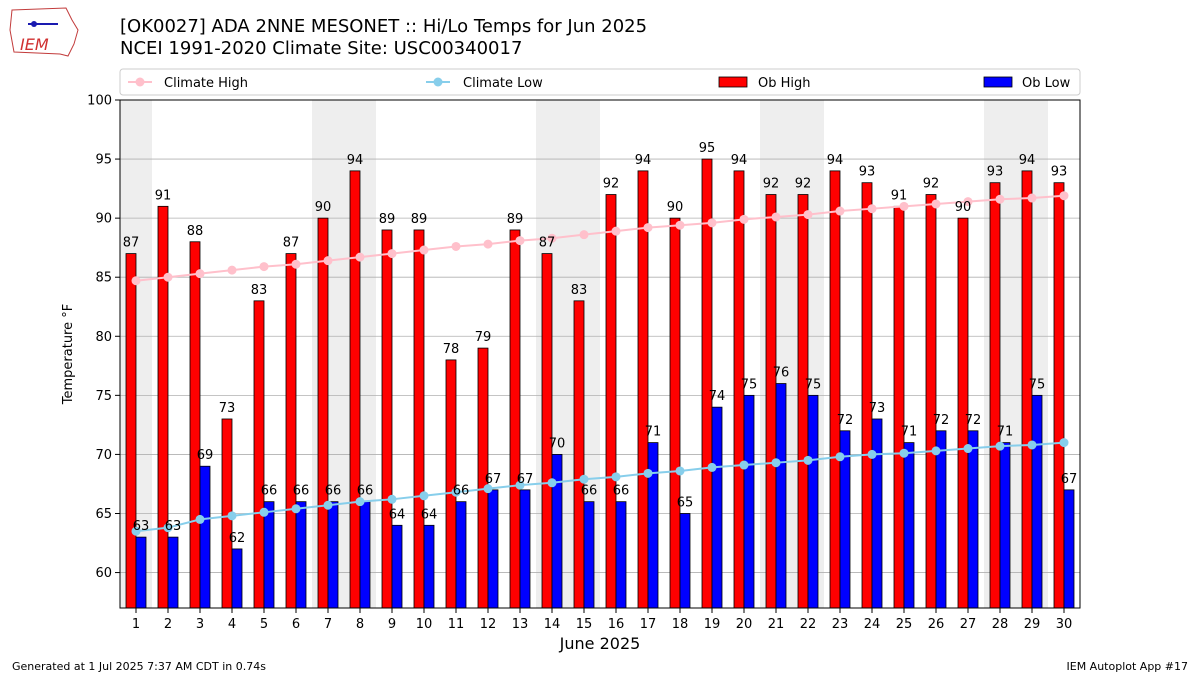 This screenshot has width=1200, height=675. I want to click on ob-high-label-day-12: 79, so click(483, 337).